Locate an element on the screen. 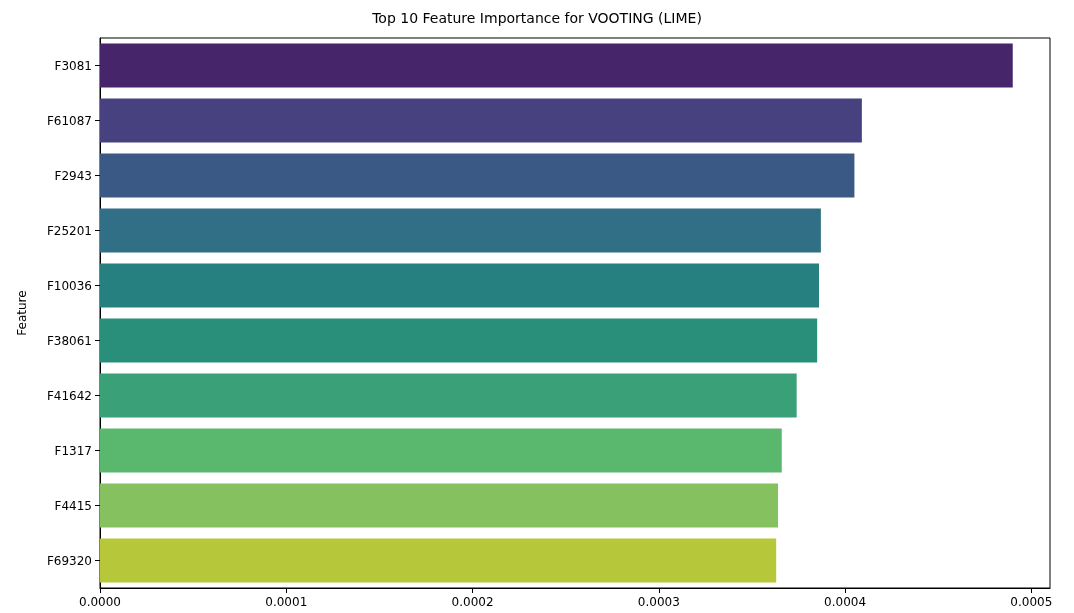  x-tick-label: 0.0000 is located at coordinates (100, 602).